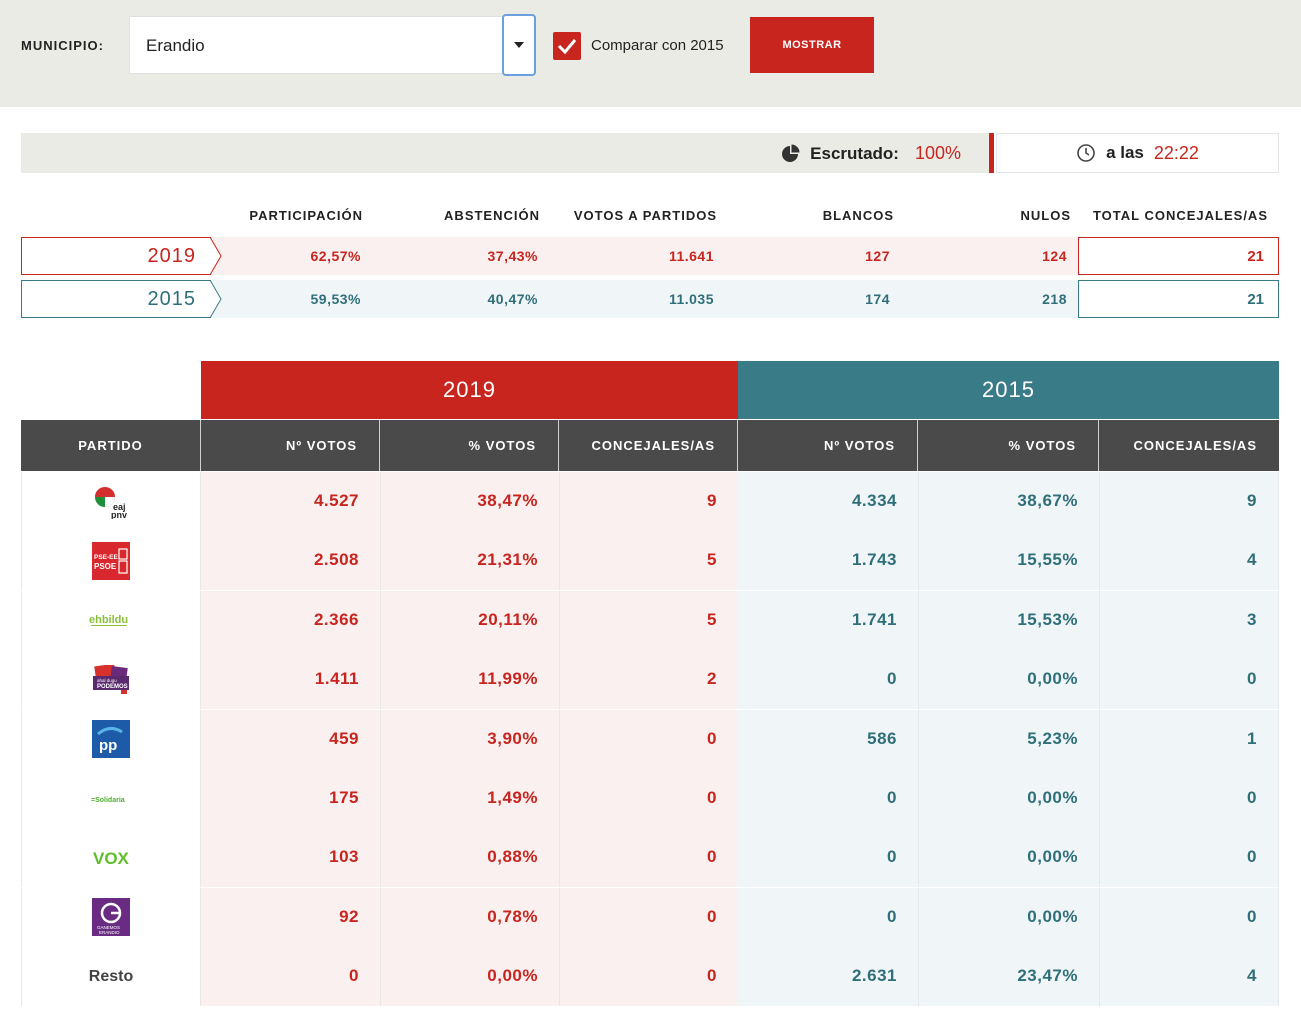  I want to click on seats-2015: 9, so click(1252, 500).